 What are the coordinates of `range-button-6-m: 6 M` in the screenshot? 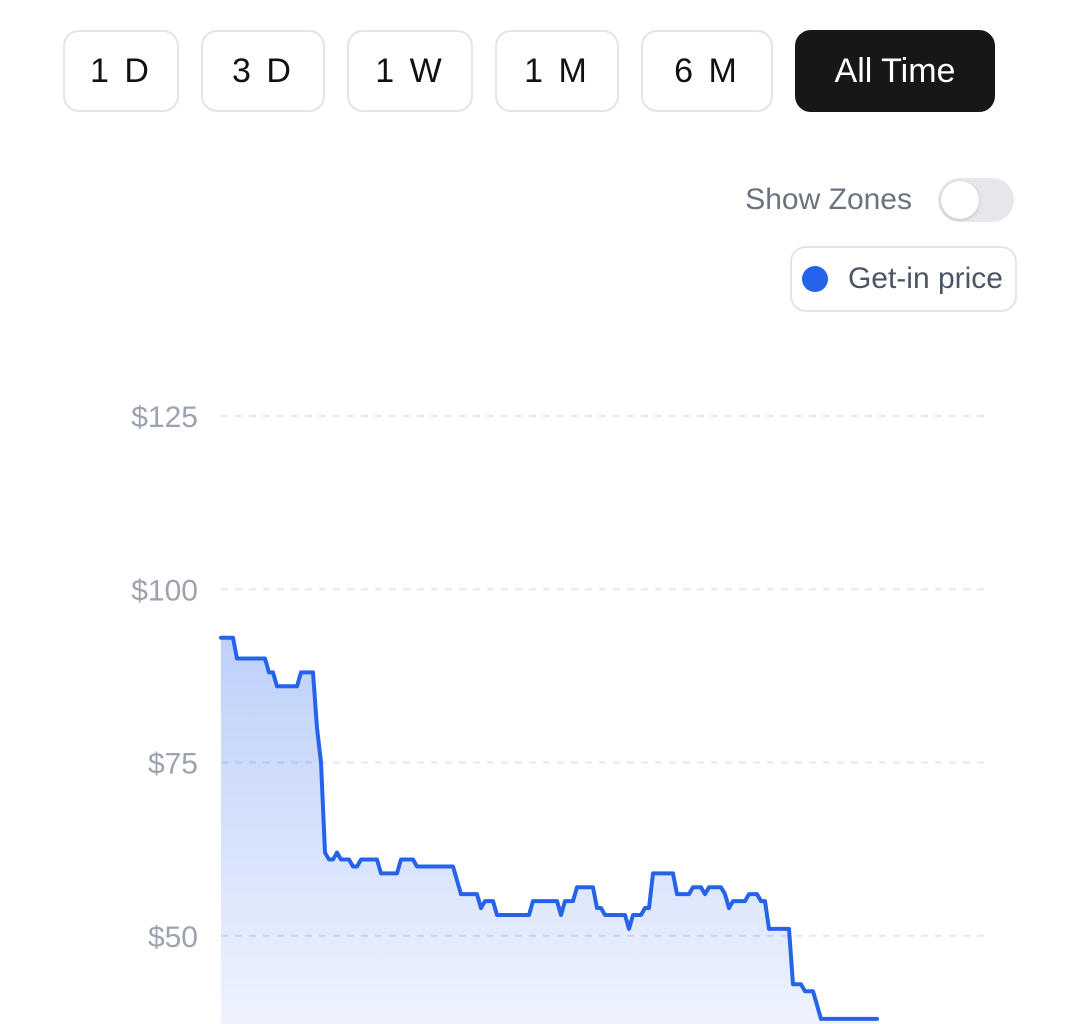 It's located at (707, 71).